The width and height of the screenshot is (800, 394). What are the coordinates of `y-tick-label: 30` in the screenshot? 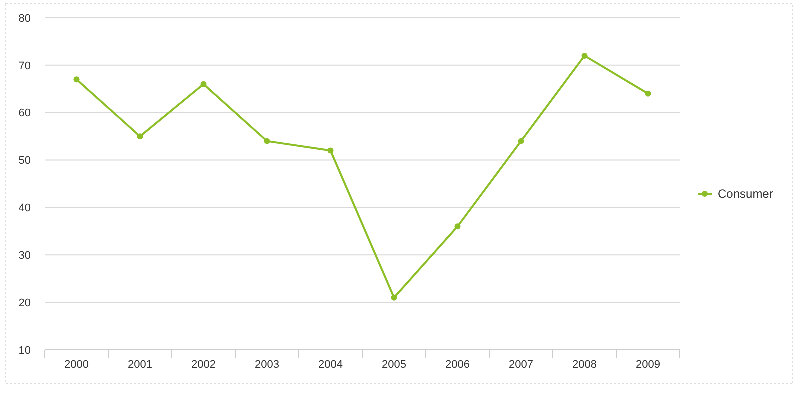 It's located at (24, 256).